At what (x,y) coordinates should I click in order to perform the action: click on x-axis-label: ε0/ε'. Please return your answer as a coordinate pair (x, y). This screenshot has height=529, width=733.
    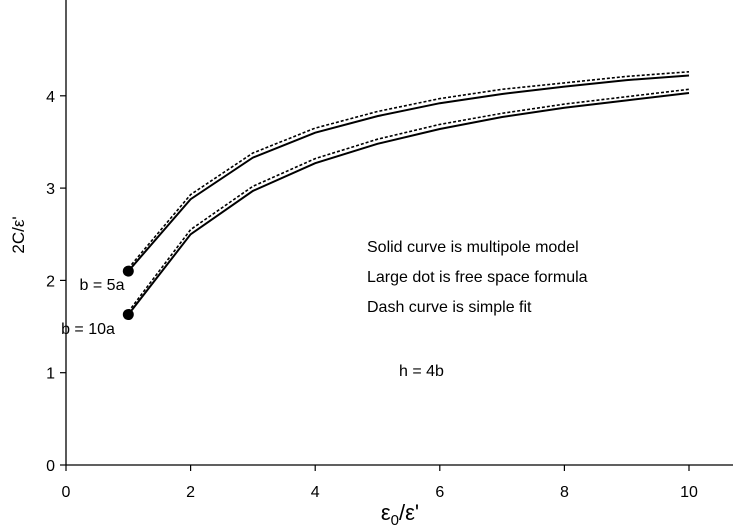
    Looking at the image, I should click on (400, 514).